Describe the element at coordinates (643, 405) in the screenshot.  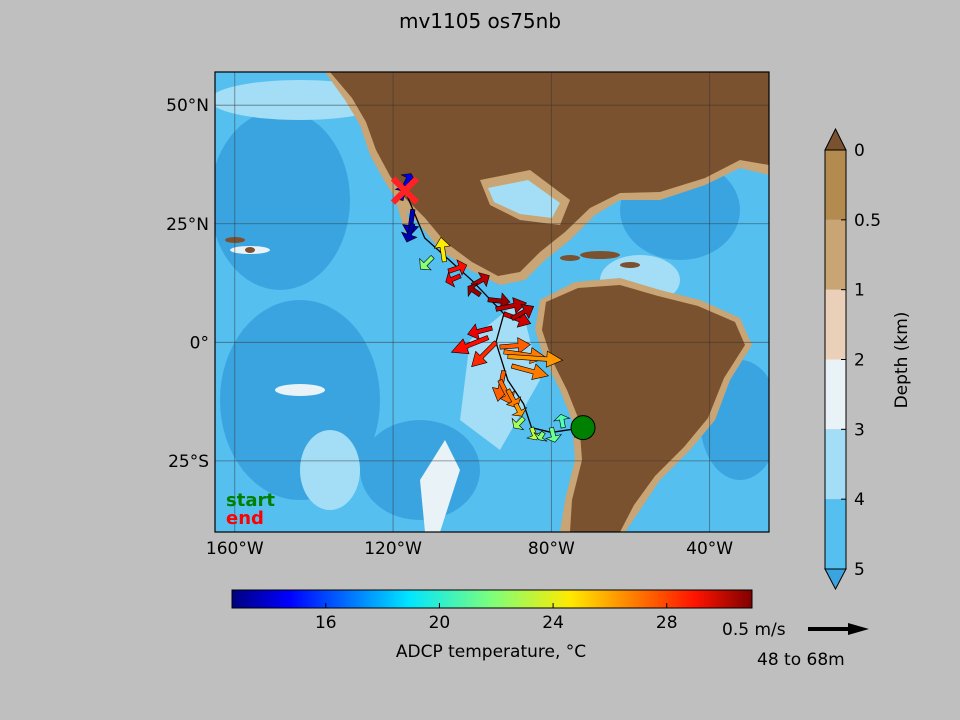
I see `south-america-land` at that location.